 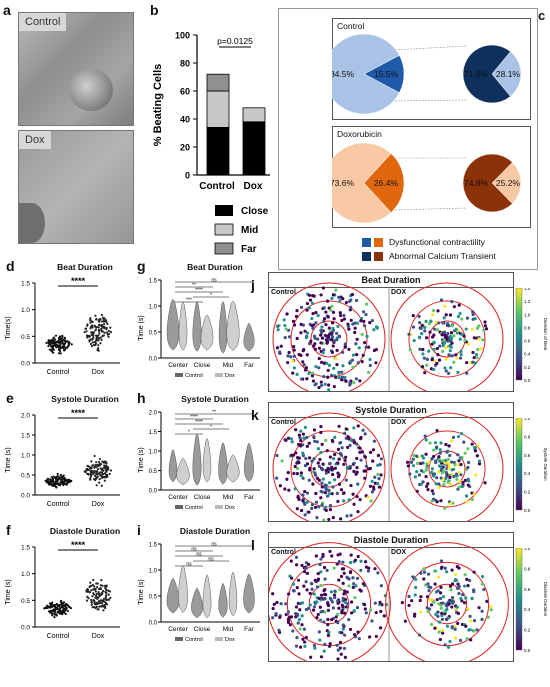 I want to click on dot-y-tick-label: 1.5, so click(x=25, y=436).